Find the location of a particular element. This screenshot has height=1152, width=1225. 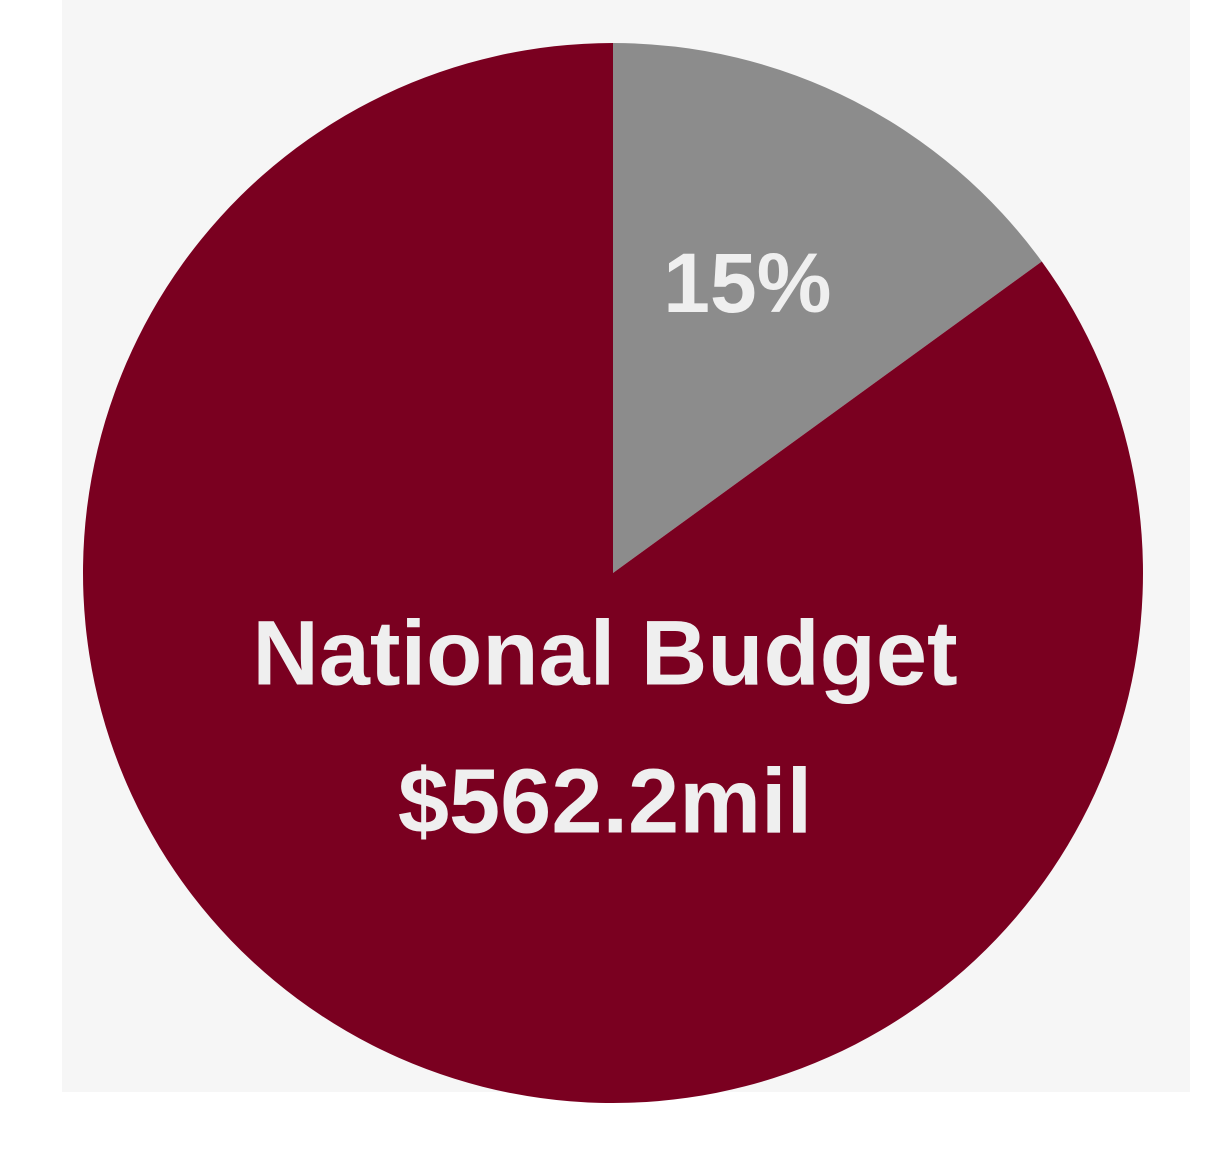

category-label: National Budget is located at coordinates (604, 653).